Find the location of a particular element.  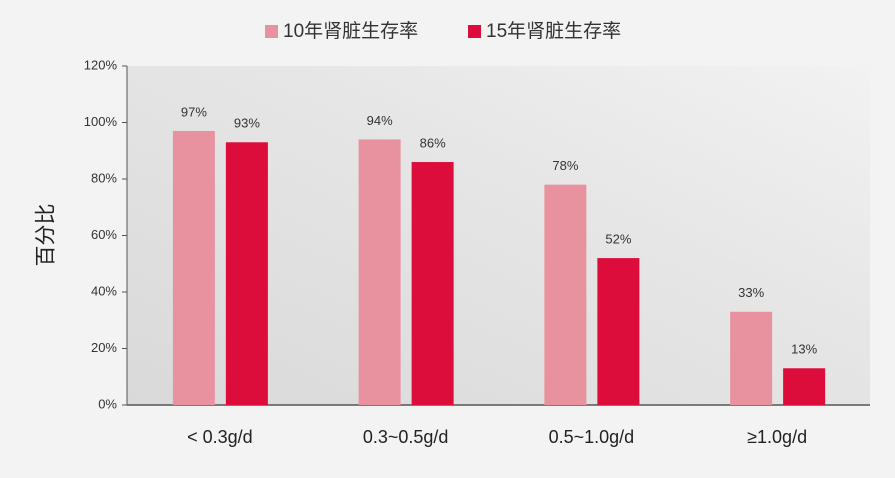

x-tick-label: < 0.3g/d is located at coordinates (220, 437).